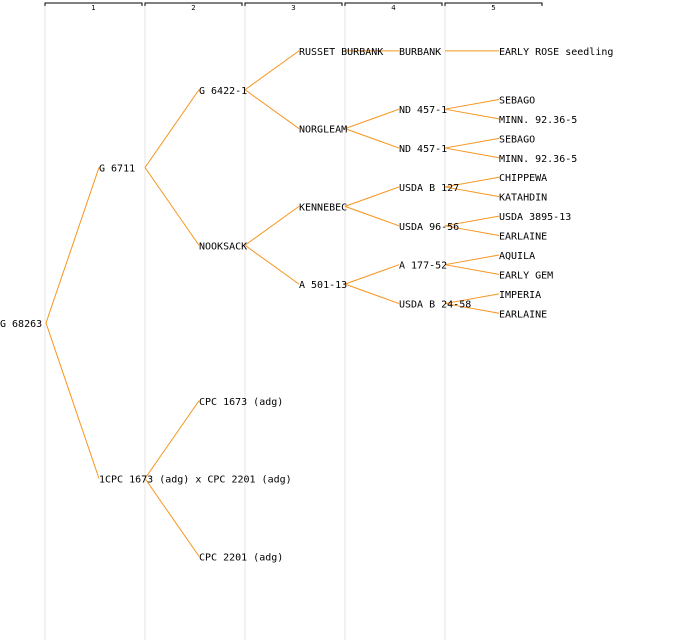 This screenshot has width=700, height=640. I want to click on pedigree-node: CPC 1673 (adg), so click(241, 402).